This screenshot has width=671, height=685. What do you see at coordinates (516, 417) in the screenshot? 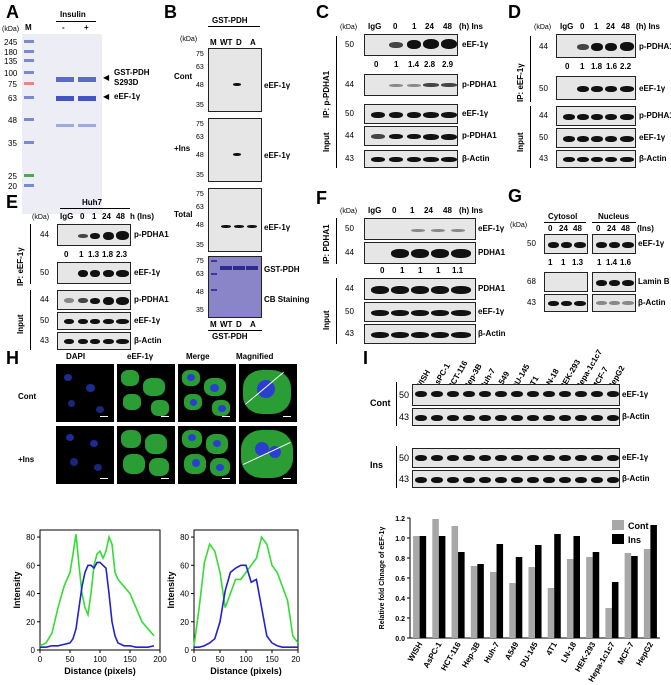
I see `panel-I-row-2-blot` at bounding box center [516, 417].